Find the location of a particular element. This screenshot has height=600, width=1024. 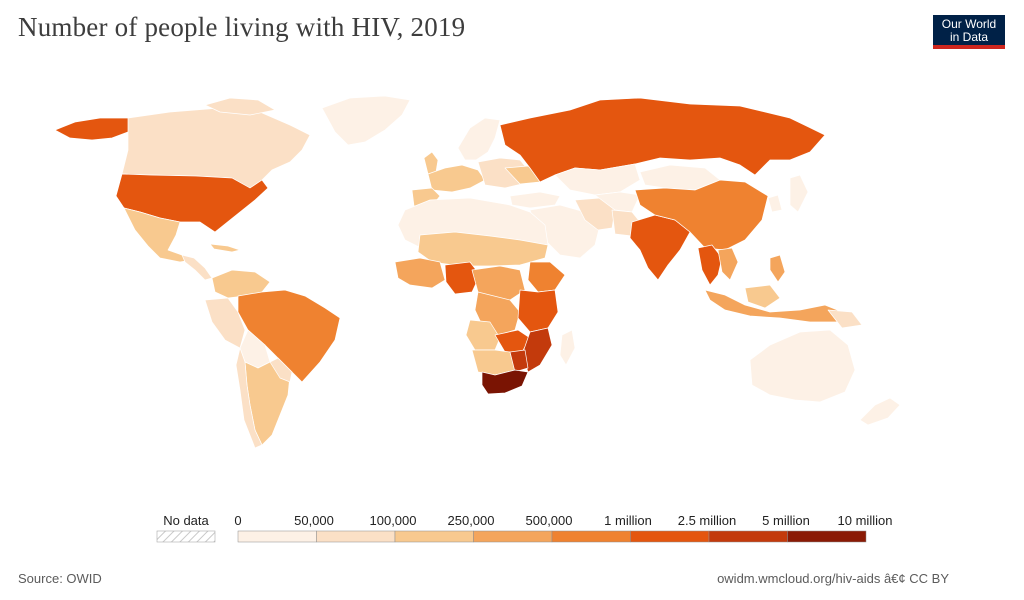

source-note: Source: OWID is located at coordinates (60, 578).